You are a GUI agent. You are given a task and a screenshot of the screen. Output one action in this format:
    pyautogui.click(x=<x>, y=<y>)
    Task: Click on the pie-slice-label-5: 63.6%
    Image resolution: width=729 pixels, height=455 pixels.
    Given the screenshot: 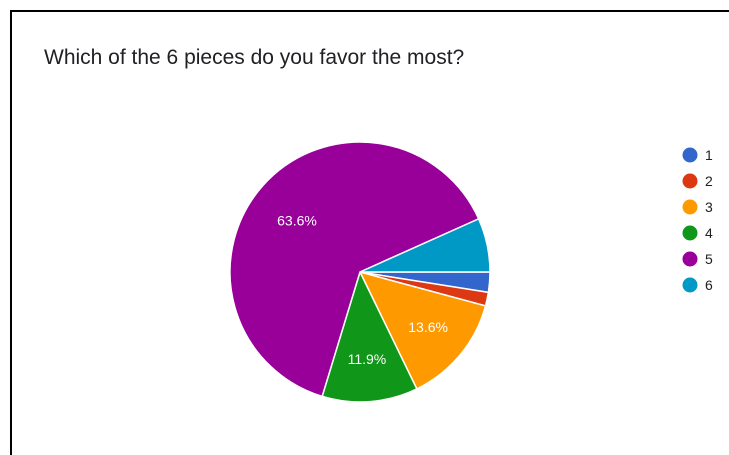 What is the action you would take?
    pyautogui.click(x=297, y=221)
    